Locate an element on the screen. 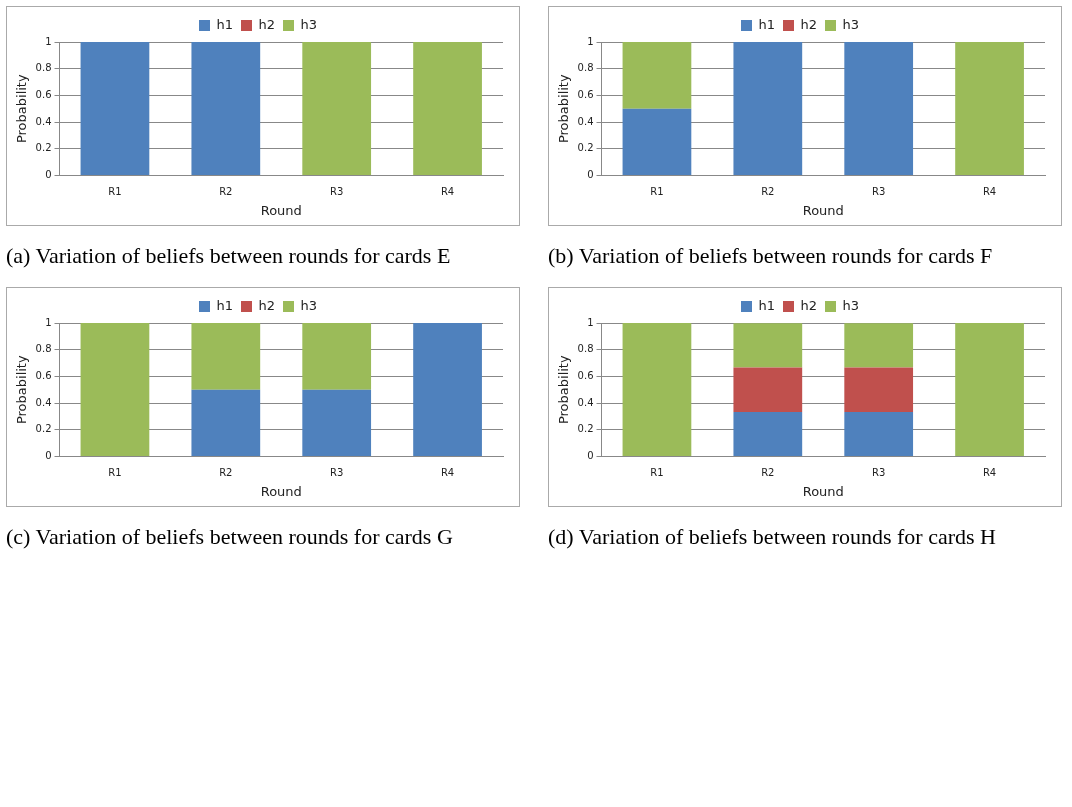 The width and height of the screenshot is (1072, 807). text: (b) Variation of beliefs between rounds for cards F is located at coordinates (771, 255).